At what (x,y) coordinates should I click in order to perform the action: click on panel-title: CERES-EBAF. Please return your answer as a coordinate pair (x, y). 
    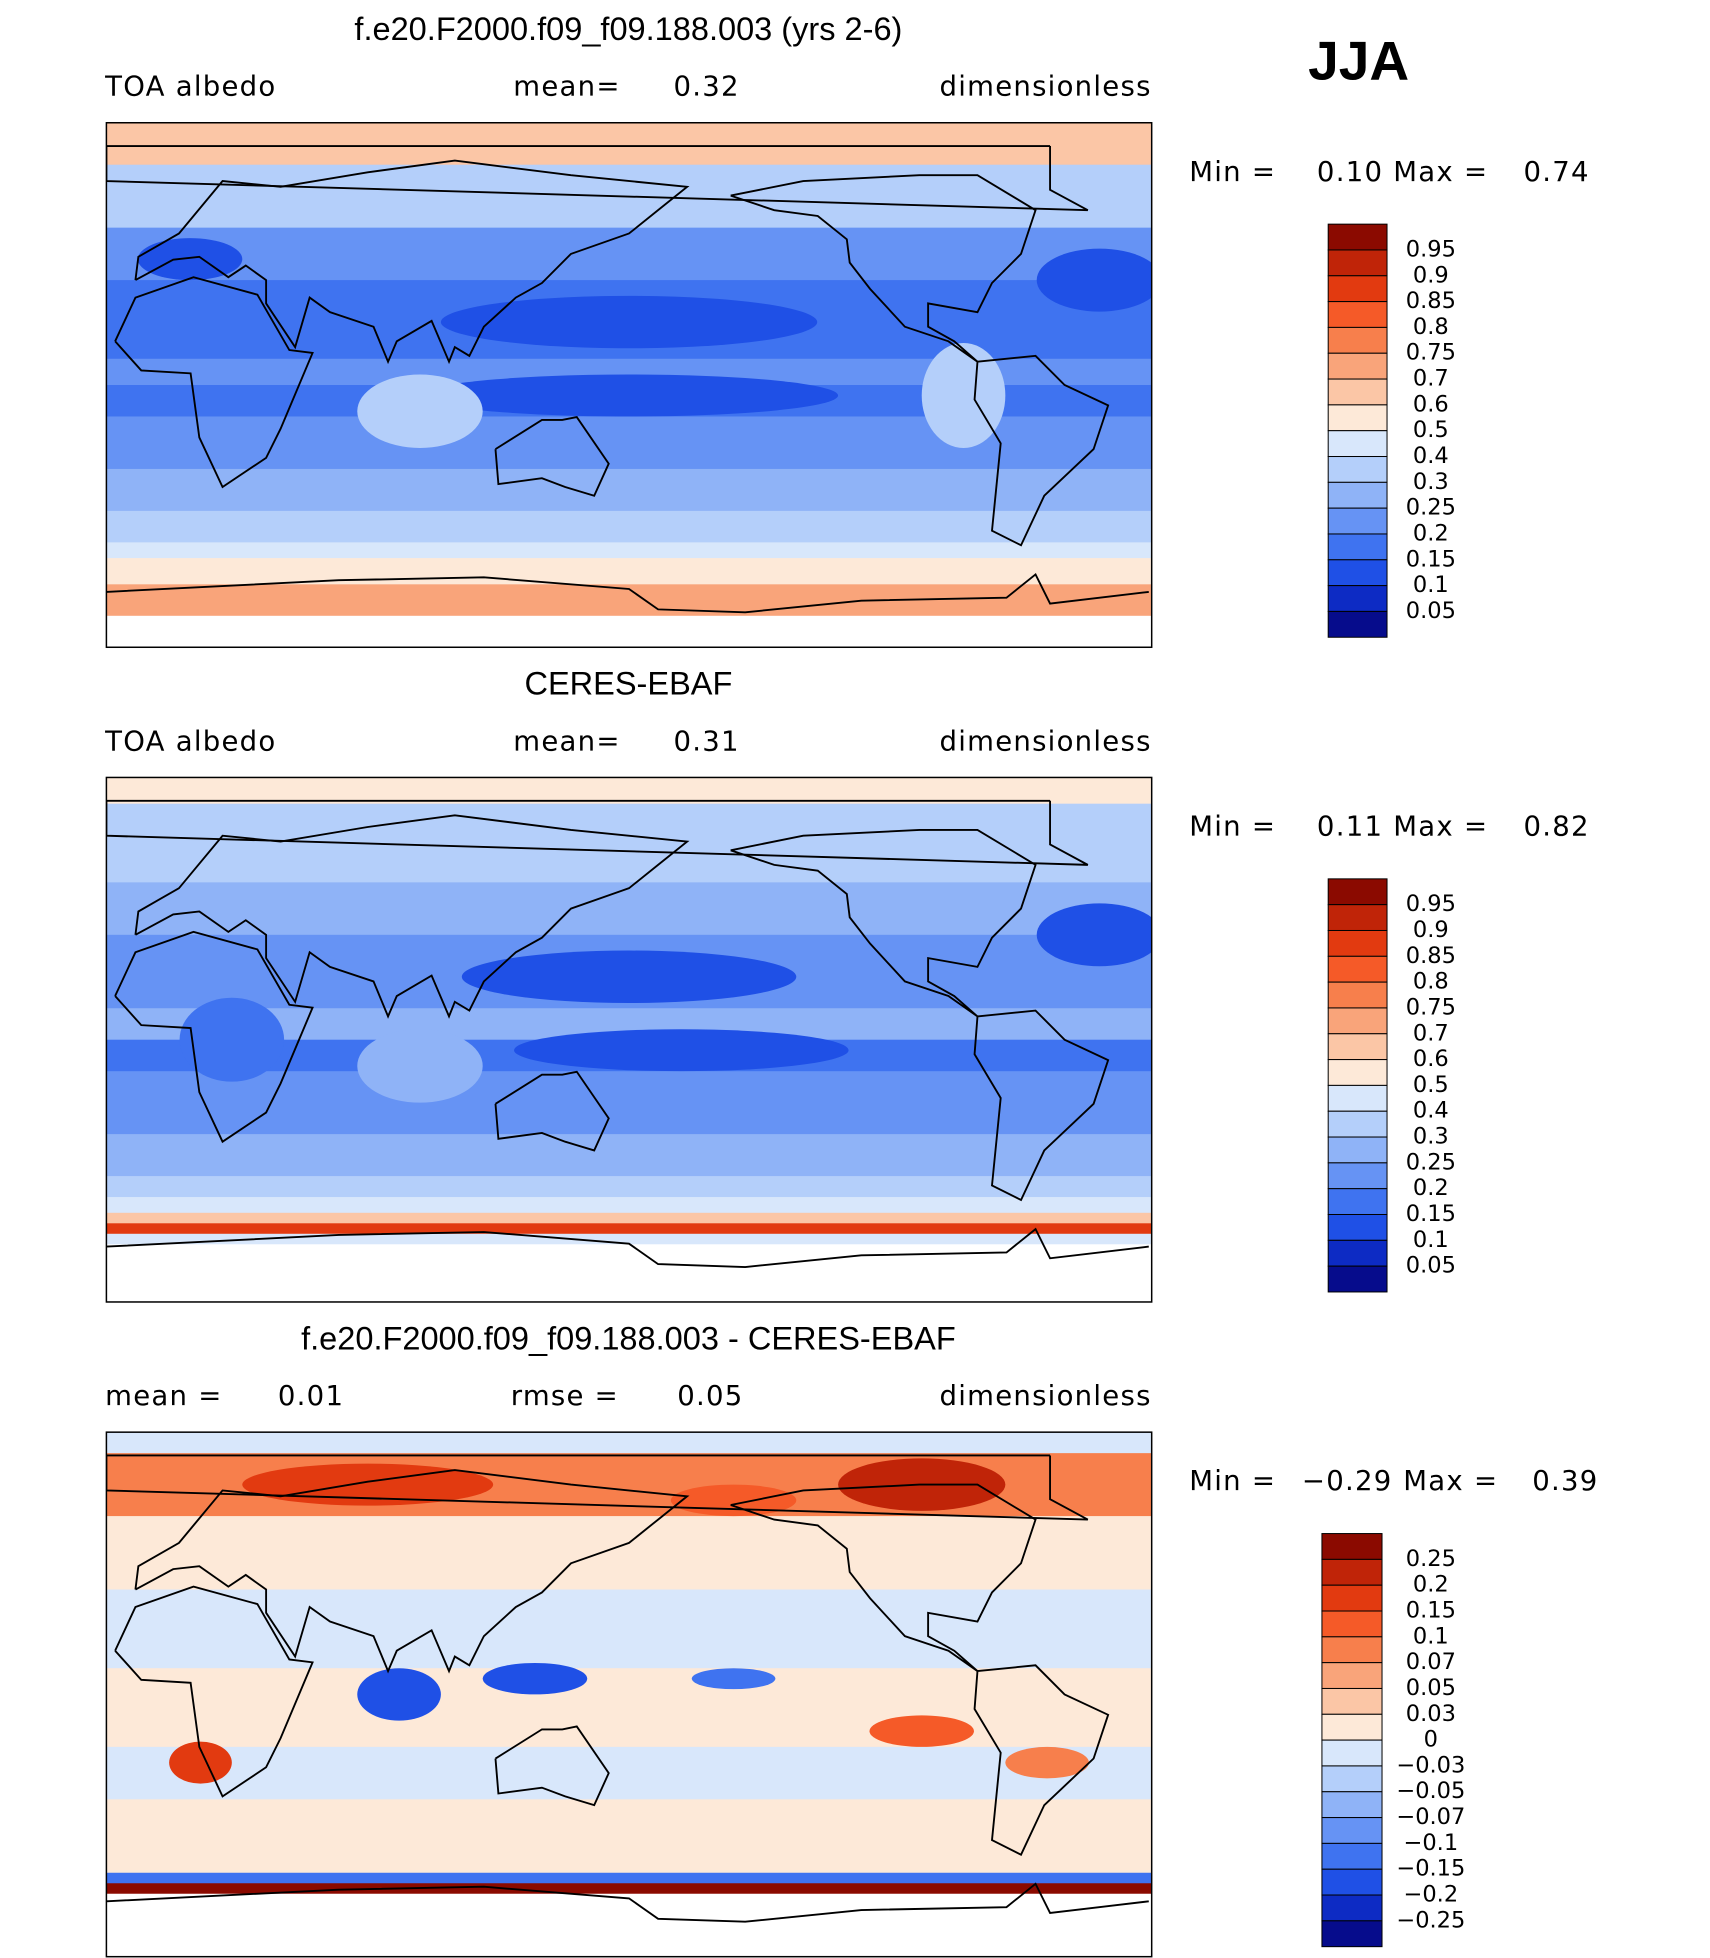
    Looking at the image, I should click on (628, 684).